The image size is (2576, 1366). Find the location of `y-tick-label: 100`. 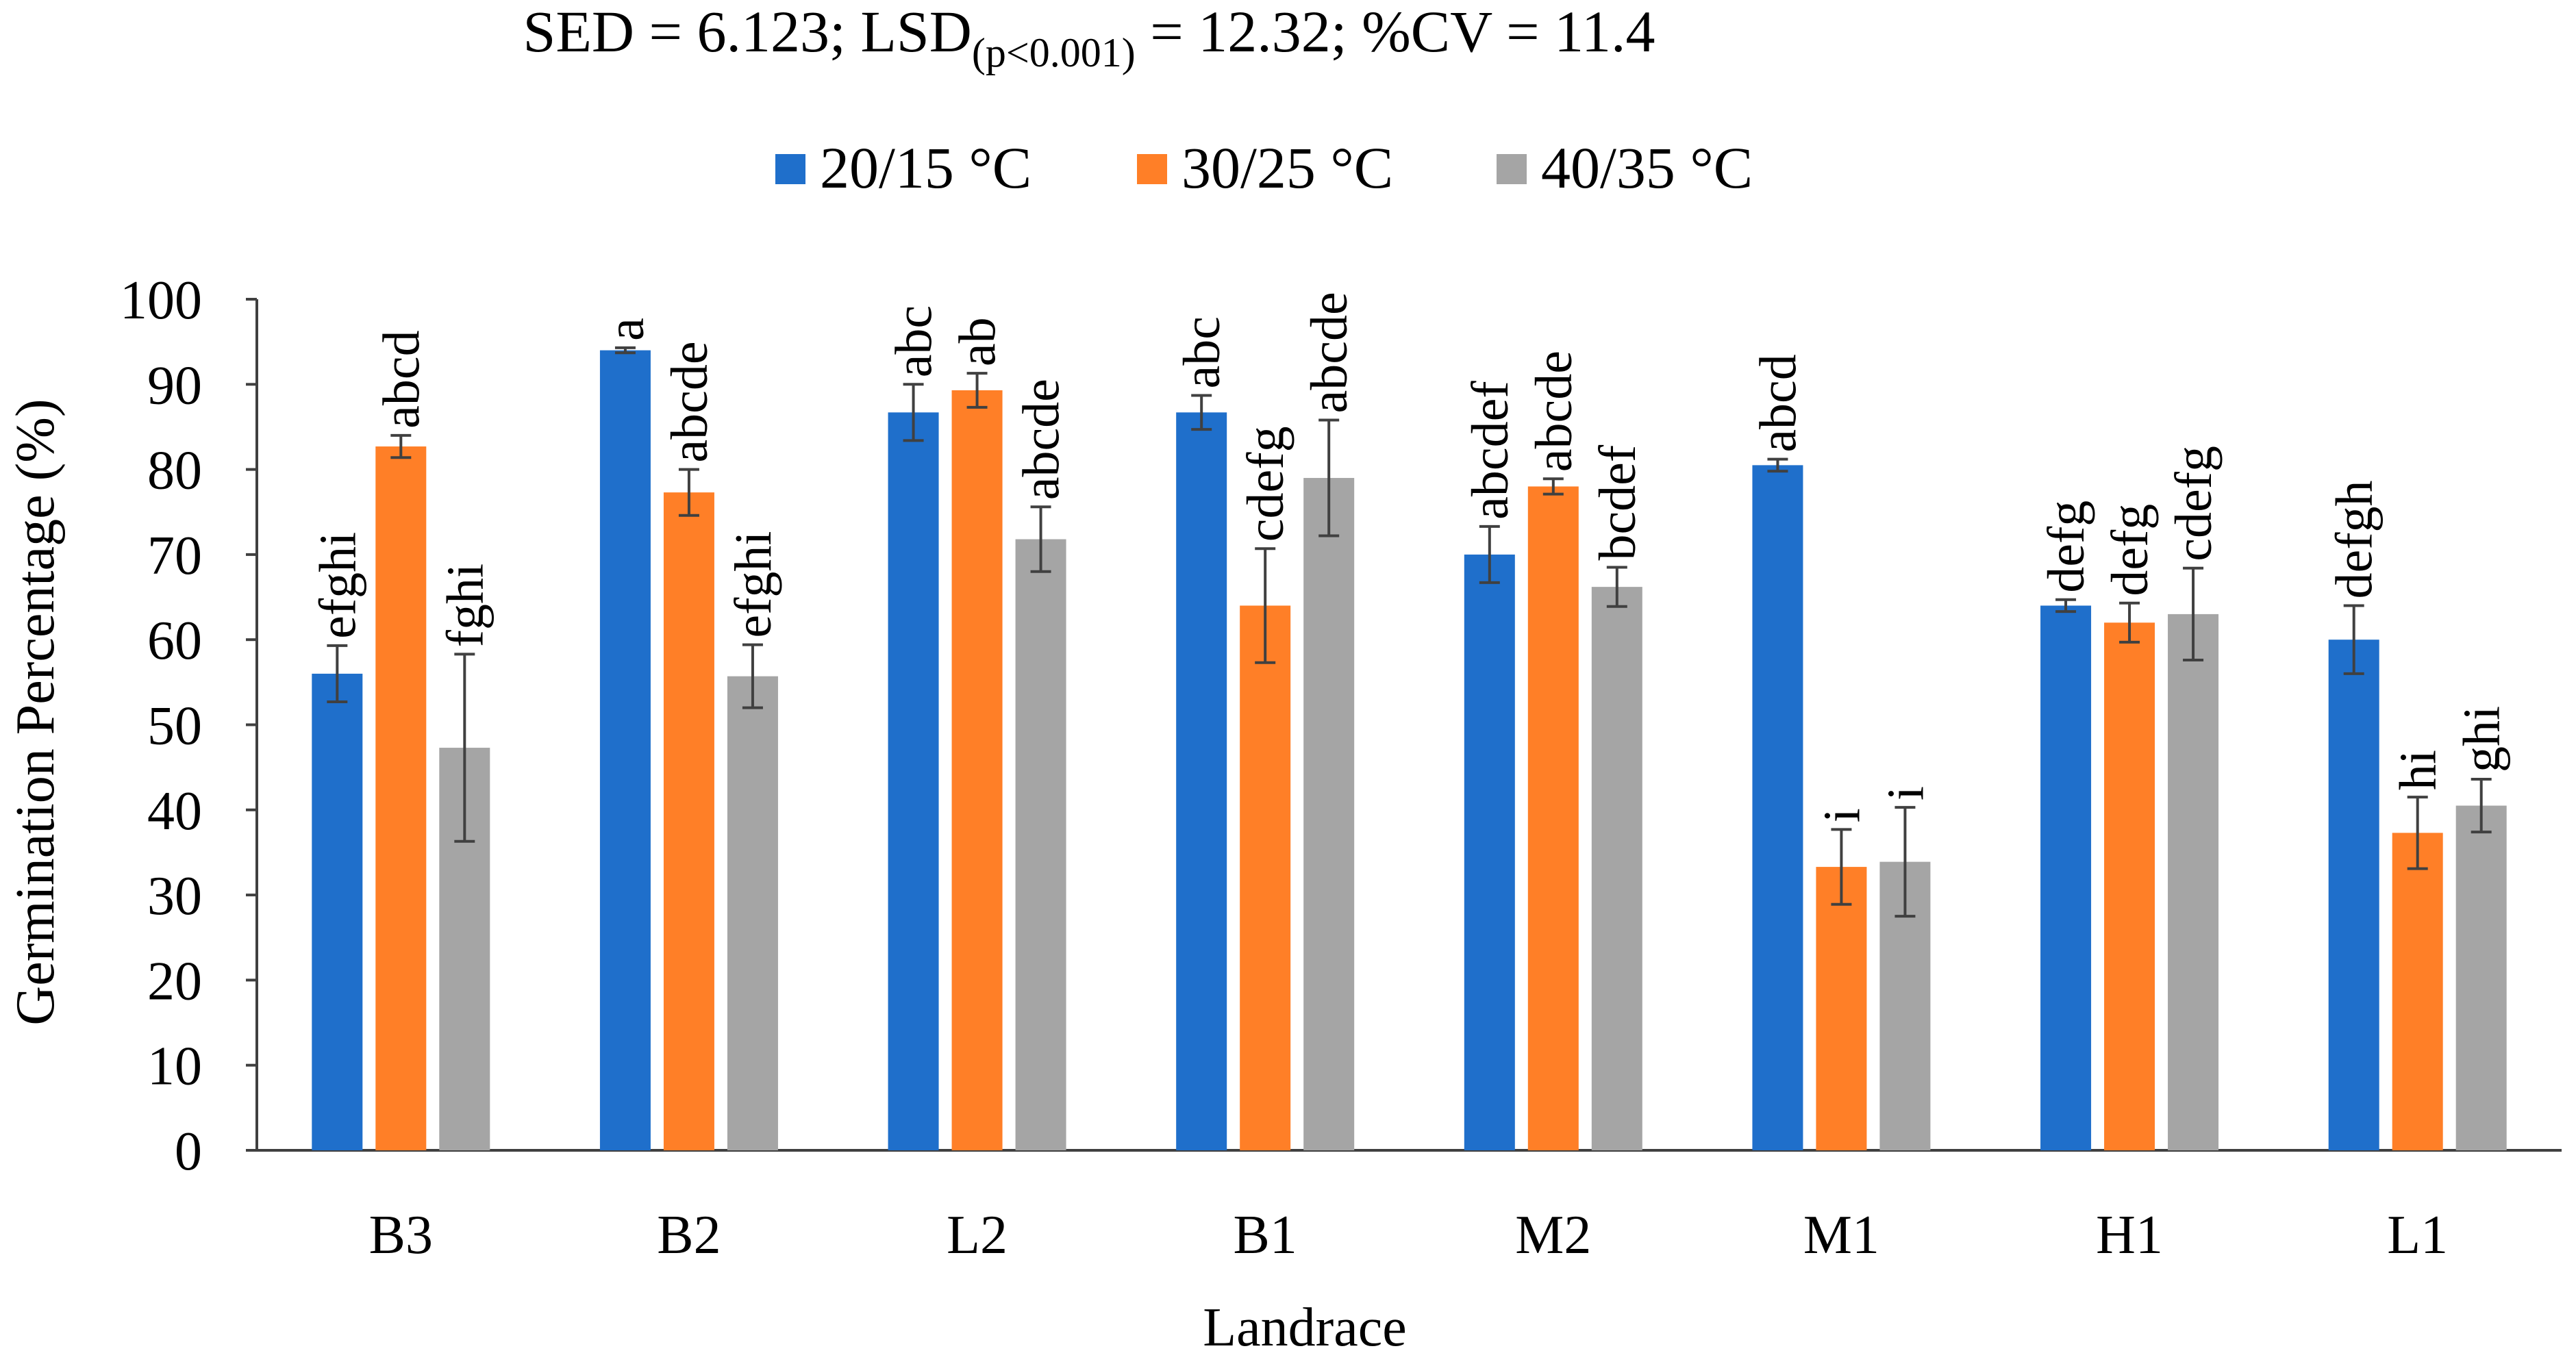

y-tick-label: 100 is located at coordinates (161, 301).